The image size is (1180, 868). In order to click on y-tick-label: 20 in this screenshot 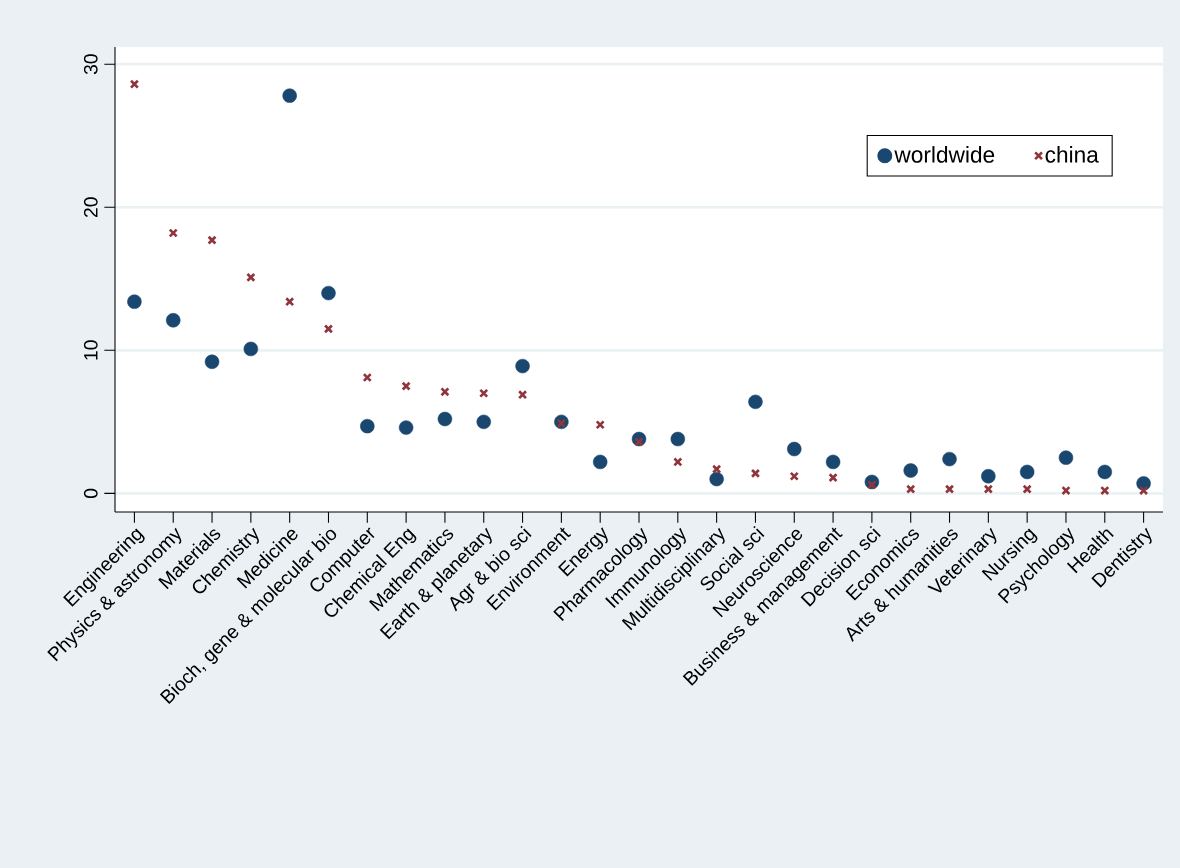, I will do `click(90, 207)`.